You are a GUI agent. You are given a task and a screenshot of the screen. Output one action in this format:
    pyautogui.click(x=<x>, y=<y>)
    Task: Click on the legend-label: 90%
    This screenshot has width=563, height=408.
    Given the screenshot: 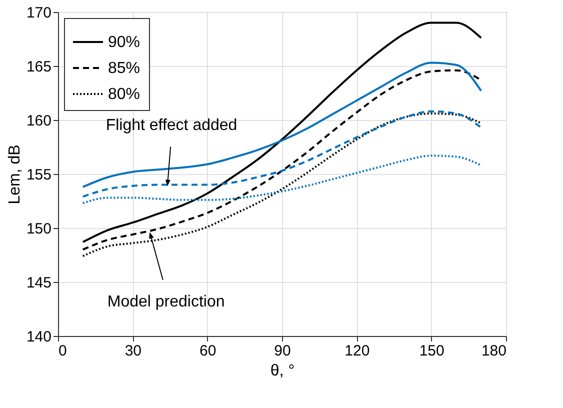 What is the action you would take?
    pyautogui.click(x=124, y=42)
    